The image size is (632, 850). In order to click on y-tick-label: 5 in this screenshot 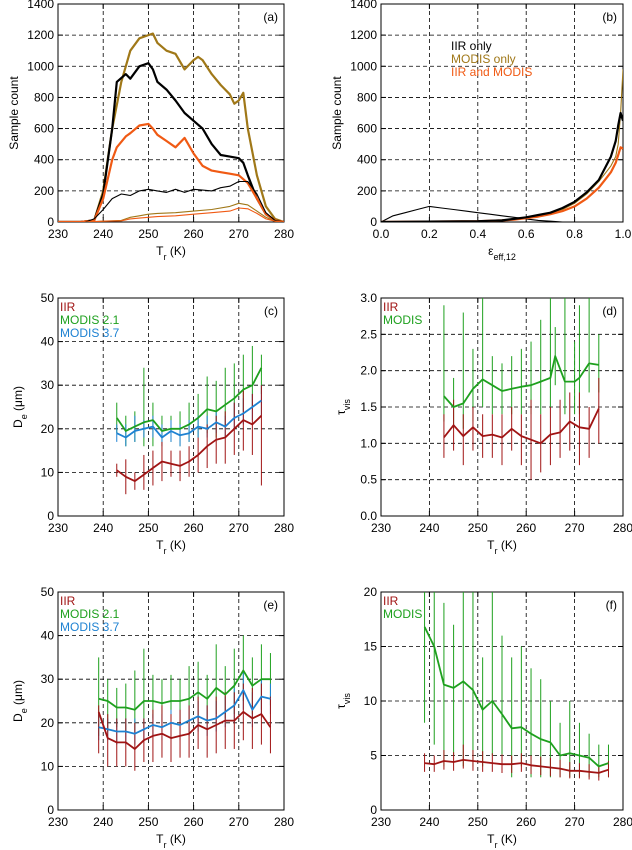, I will do `click(373, 756)`.